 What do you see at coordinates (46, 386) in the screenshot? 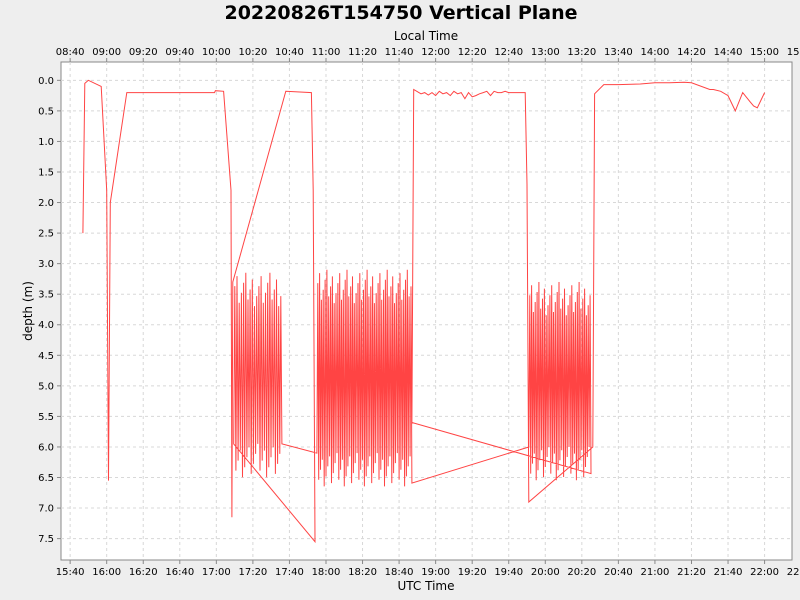
I see `y-tick-label: 5.0` at bounding box center [46, 386].